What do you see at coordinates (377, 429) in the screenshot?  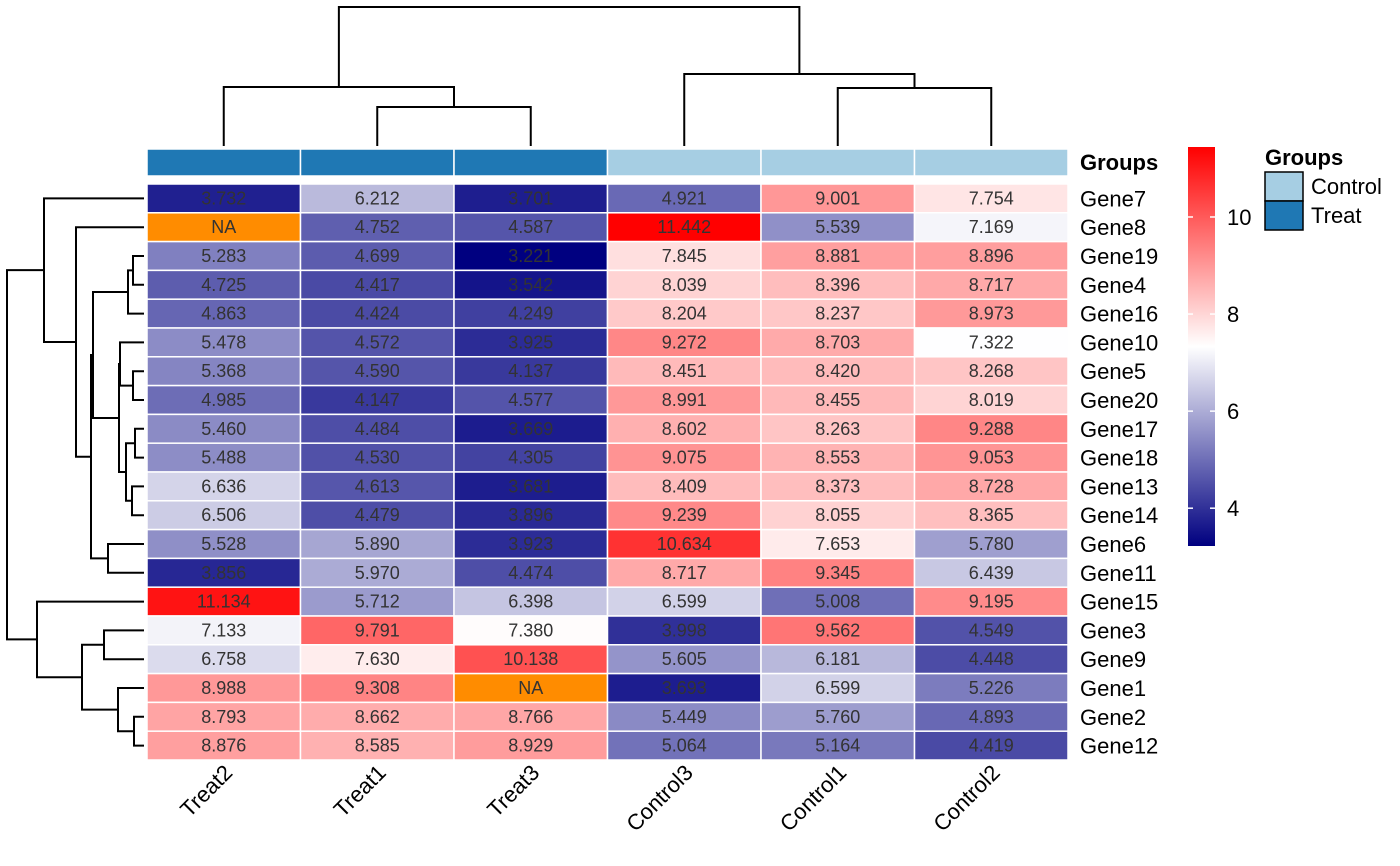 I see `cell-value-label: 4.484` at bounding box center [377, 429].